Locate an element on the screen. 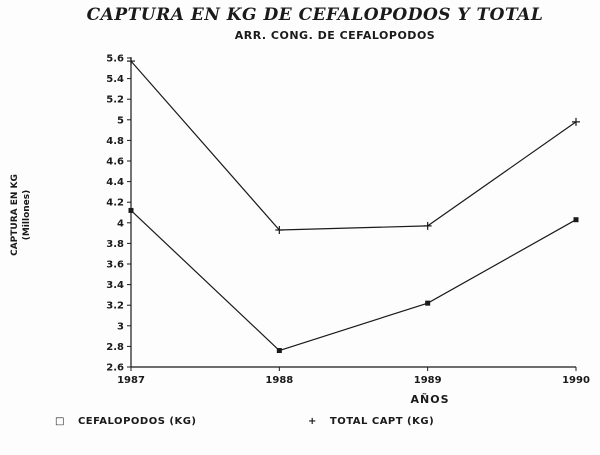  svg-text: 1990 is located at coordinates (576, 380).